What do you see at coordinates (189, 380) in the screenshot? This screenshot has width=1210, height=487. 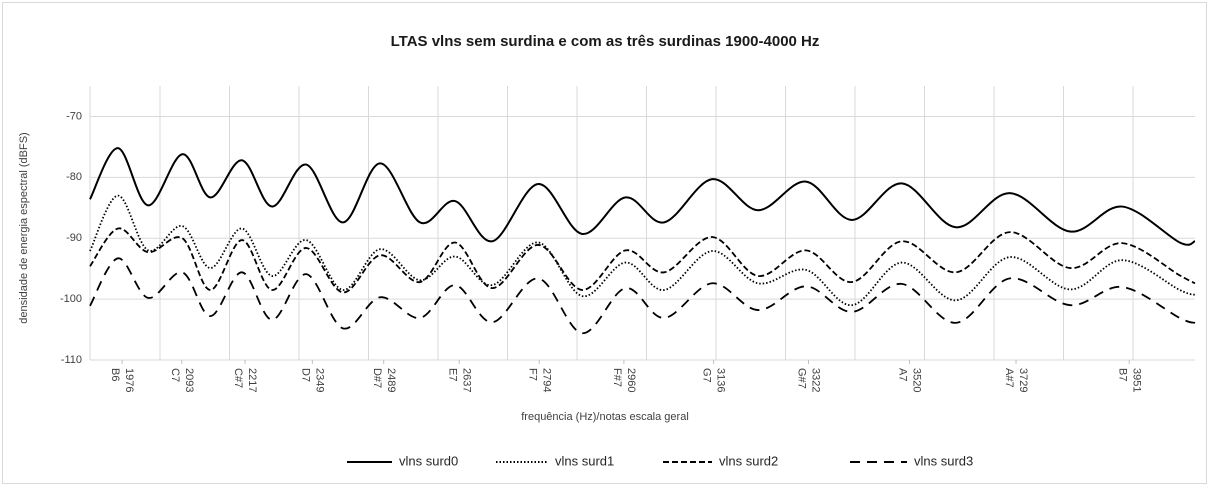 I see `x-tick-label: 2093` at bounding box center [189, 380].